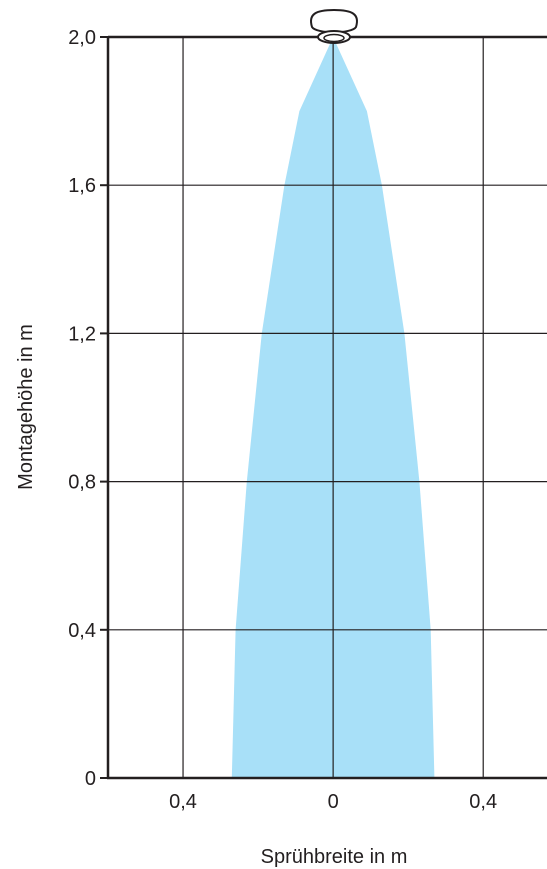 This screenshot has height=869, width=547. Describe the element at coordinates (82, 186) in the screenshot. I see `y-tick-label-4: 1,6` at that location.